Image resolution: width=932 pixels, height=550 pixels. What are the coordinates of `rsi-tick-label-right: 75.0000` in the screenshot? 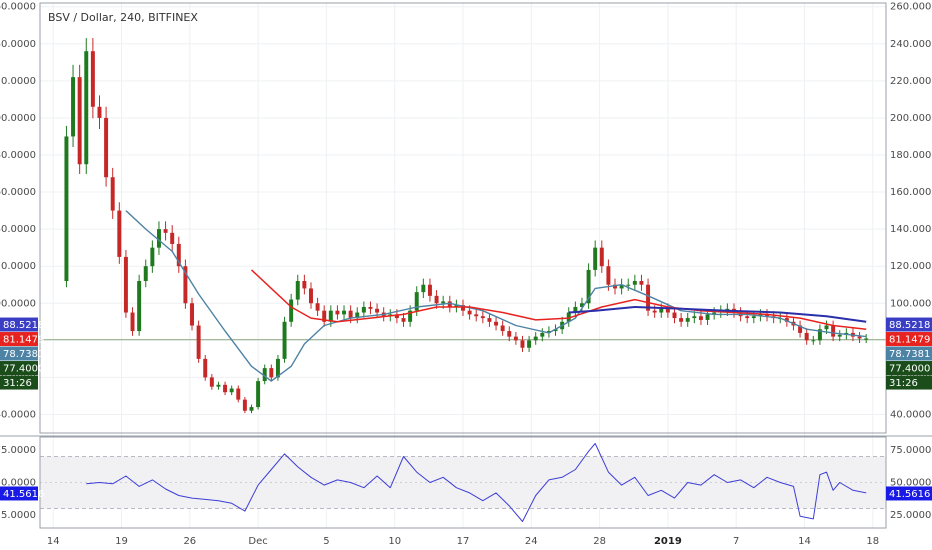 It's located at (910, 450).